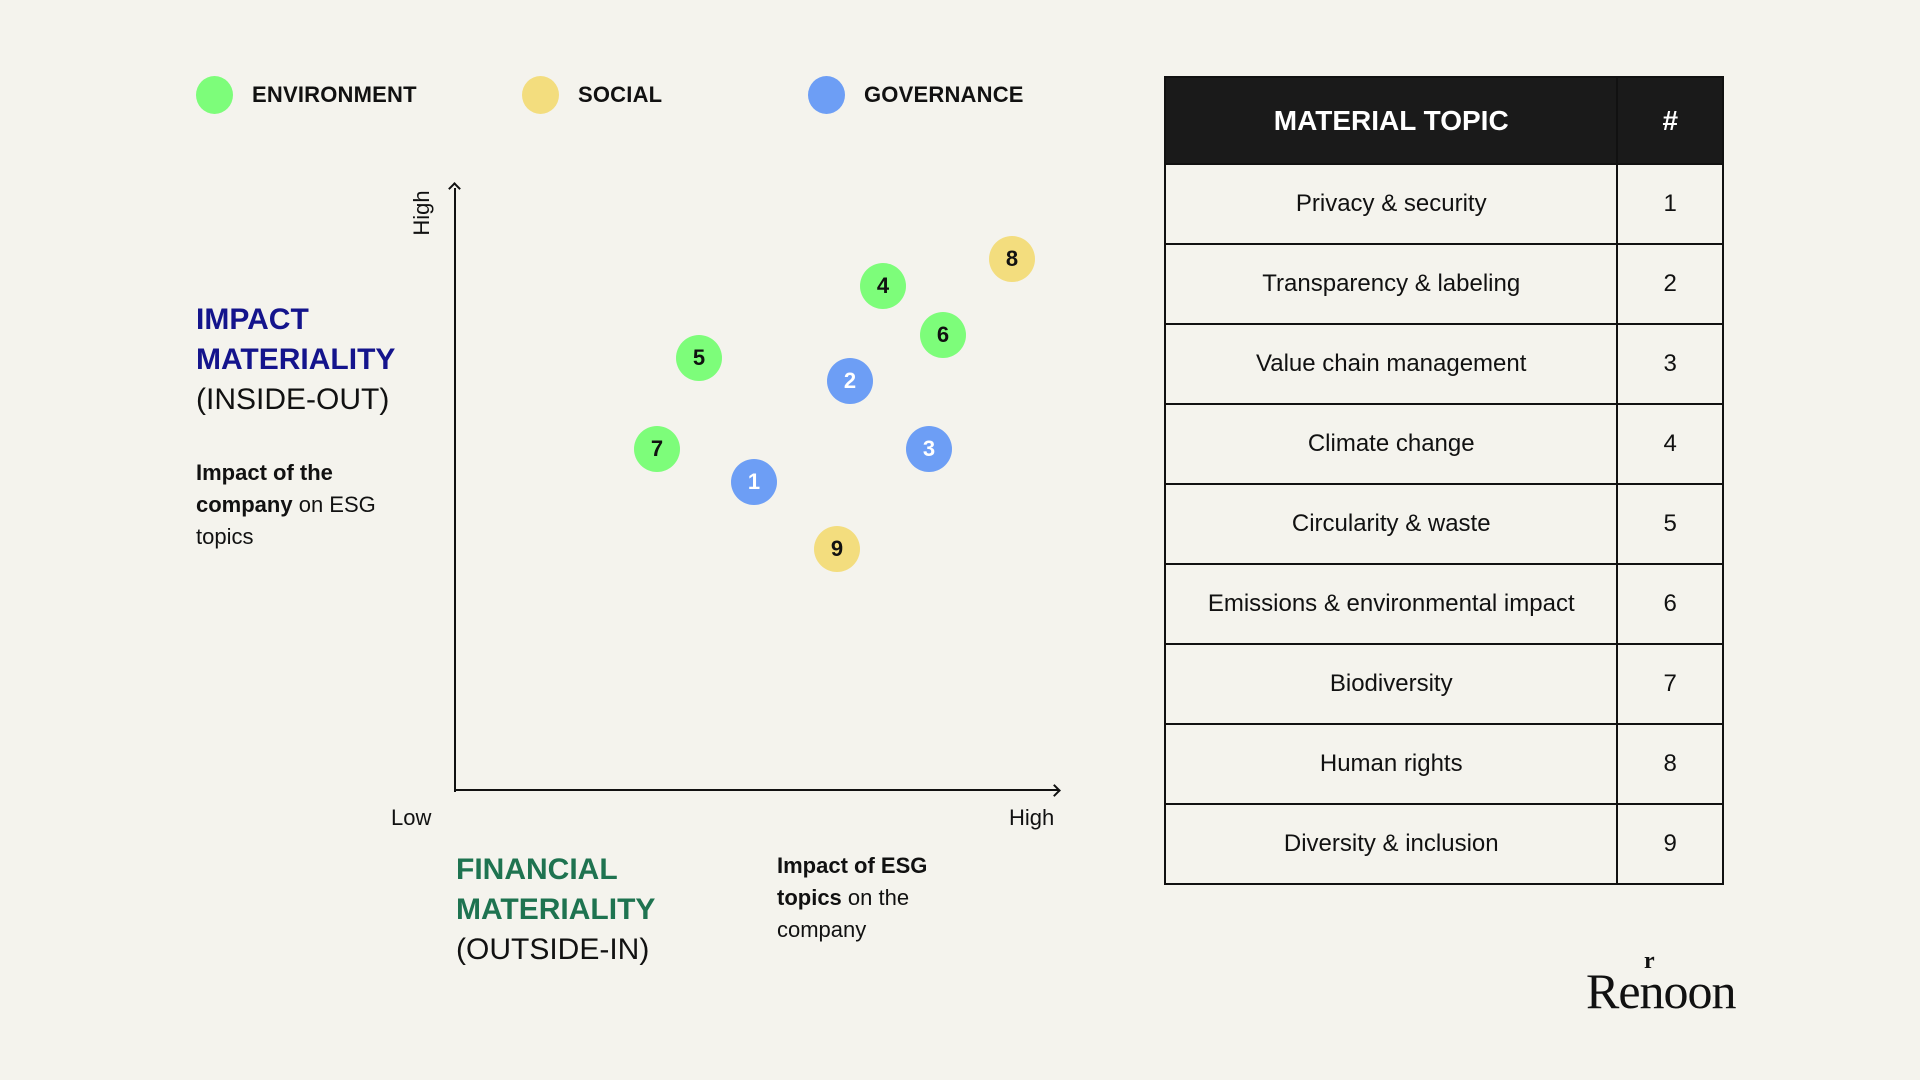  What do you see at coordinates (1670, 364) in the screenshot?
I see `number-cell: 3` at bounding box center [1670, 364].